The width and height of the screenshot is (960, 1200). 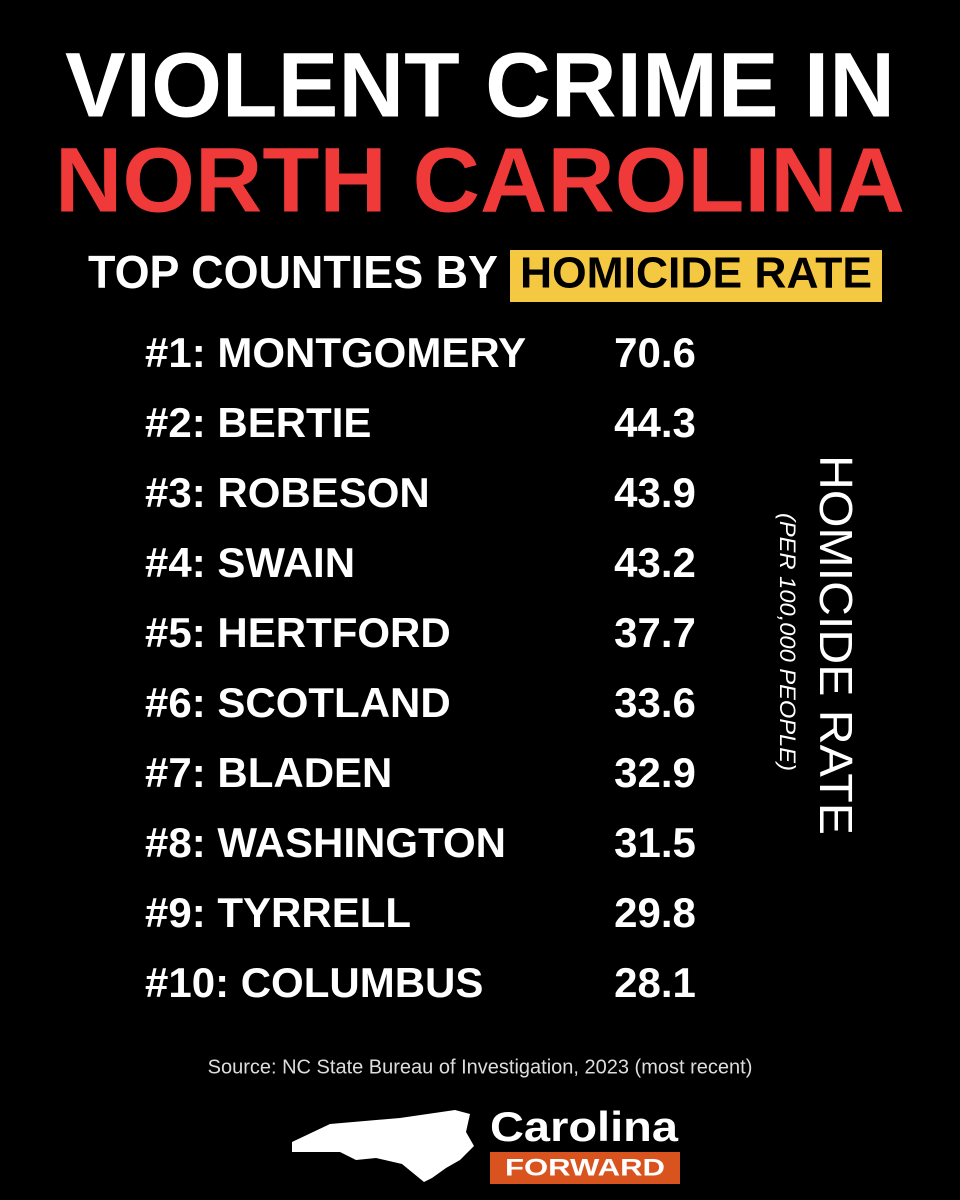 What do you see at coordinates (480, 180) in the screenshot?
I see `title-line2: NORTH CAROLINA` at bounding box center [480, 180].